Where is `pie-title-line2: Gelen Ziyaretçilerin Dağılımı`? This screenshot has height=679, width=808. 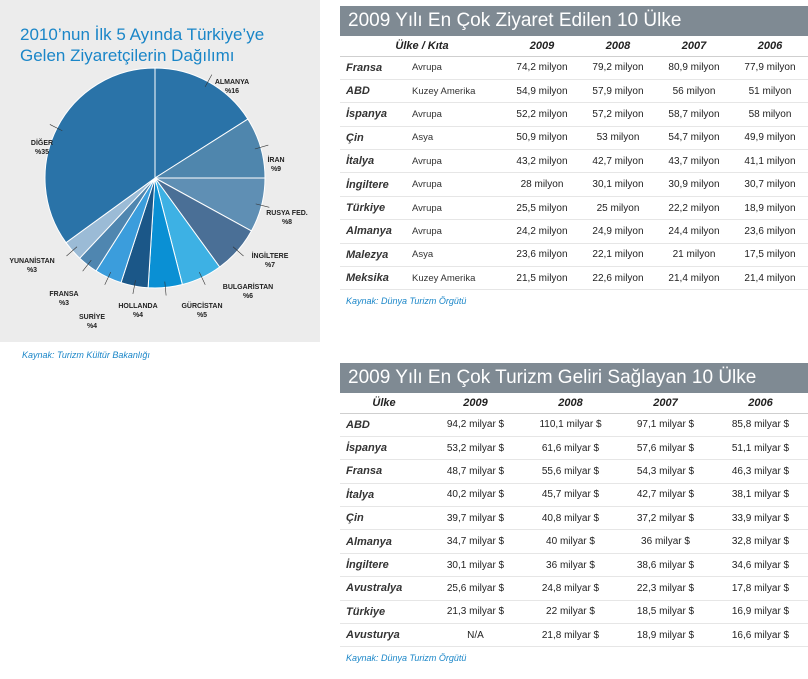
pie-title-line2: Gelen Ziyaretçilerin Dağılımı is located at coordinates (127, 55).